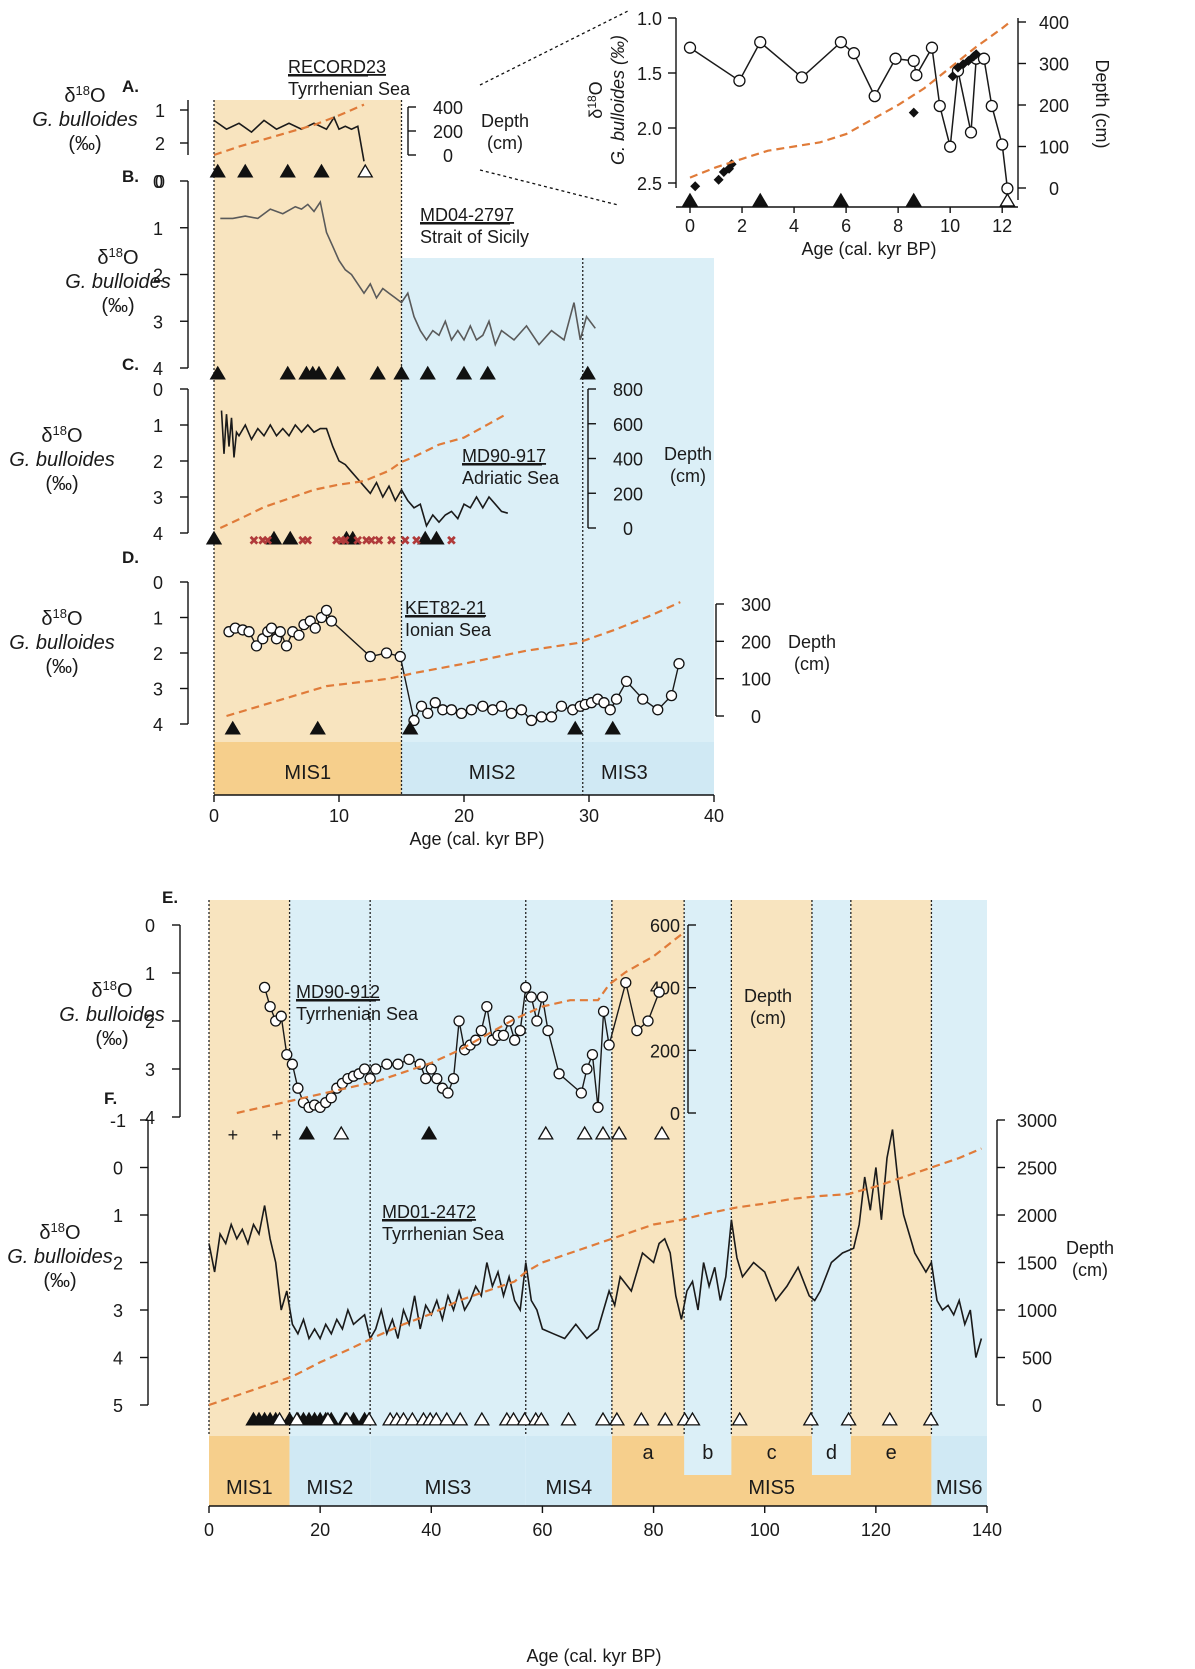 The image size is (1195, 1669). What do you see at coordinates (849, 116) in the screenshot?
I see `inset-background` at bounding box center [849, 116].